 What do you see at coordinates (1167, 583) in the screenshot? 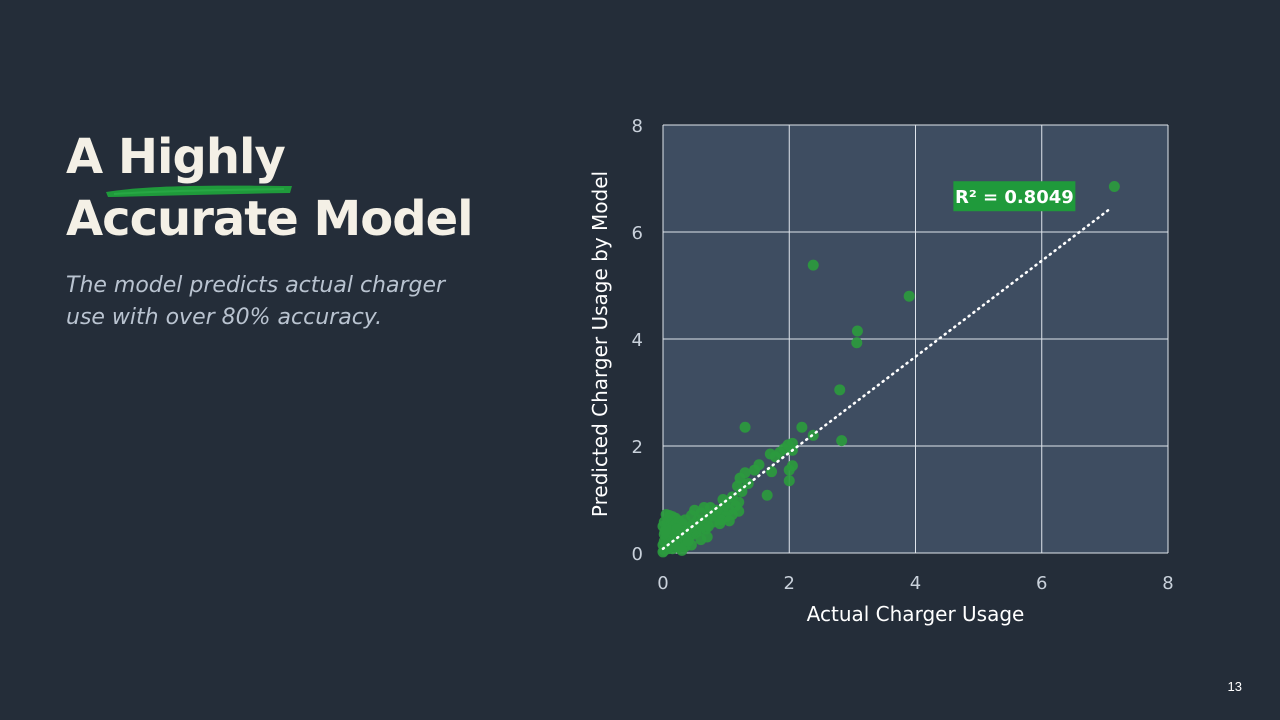
I see `x-tick-label: 8` at bounding box center [1167, 583].